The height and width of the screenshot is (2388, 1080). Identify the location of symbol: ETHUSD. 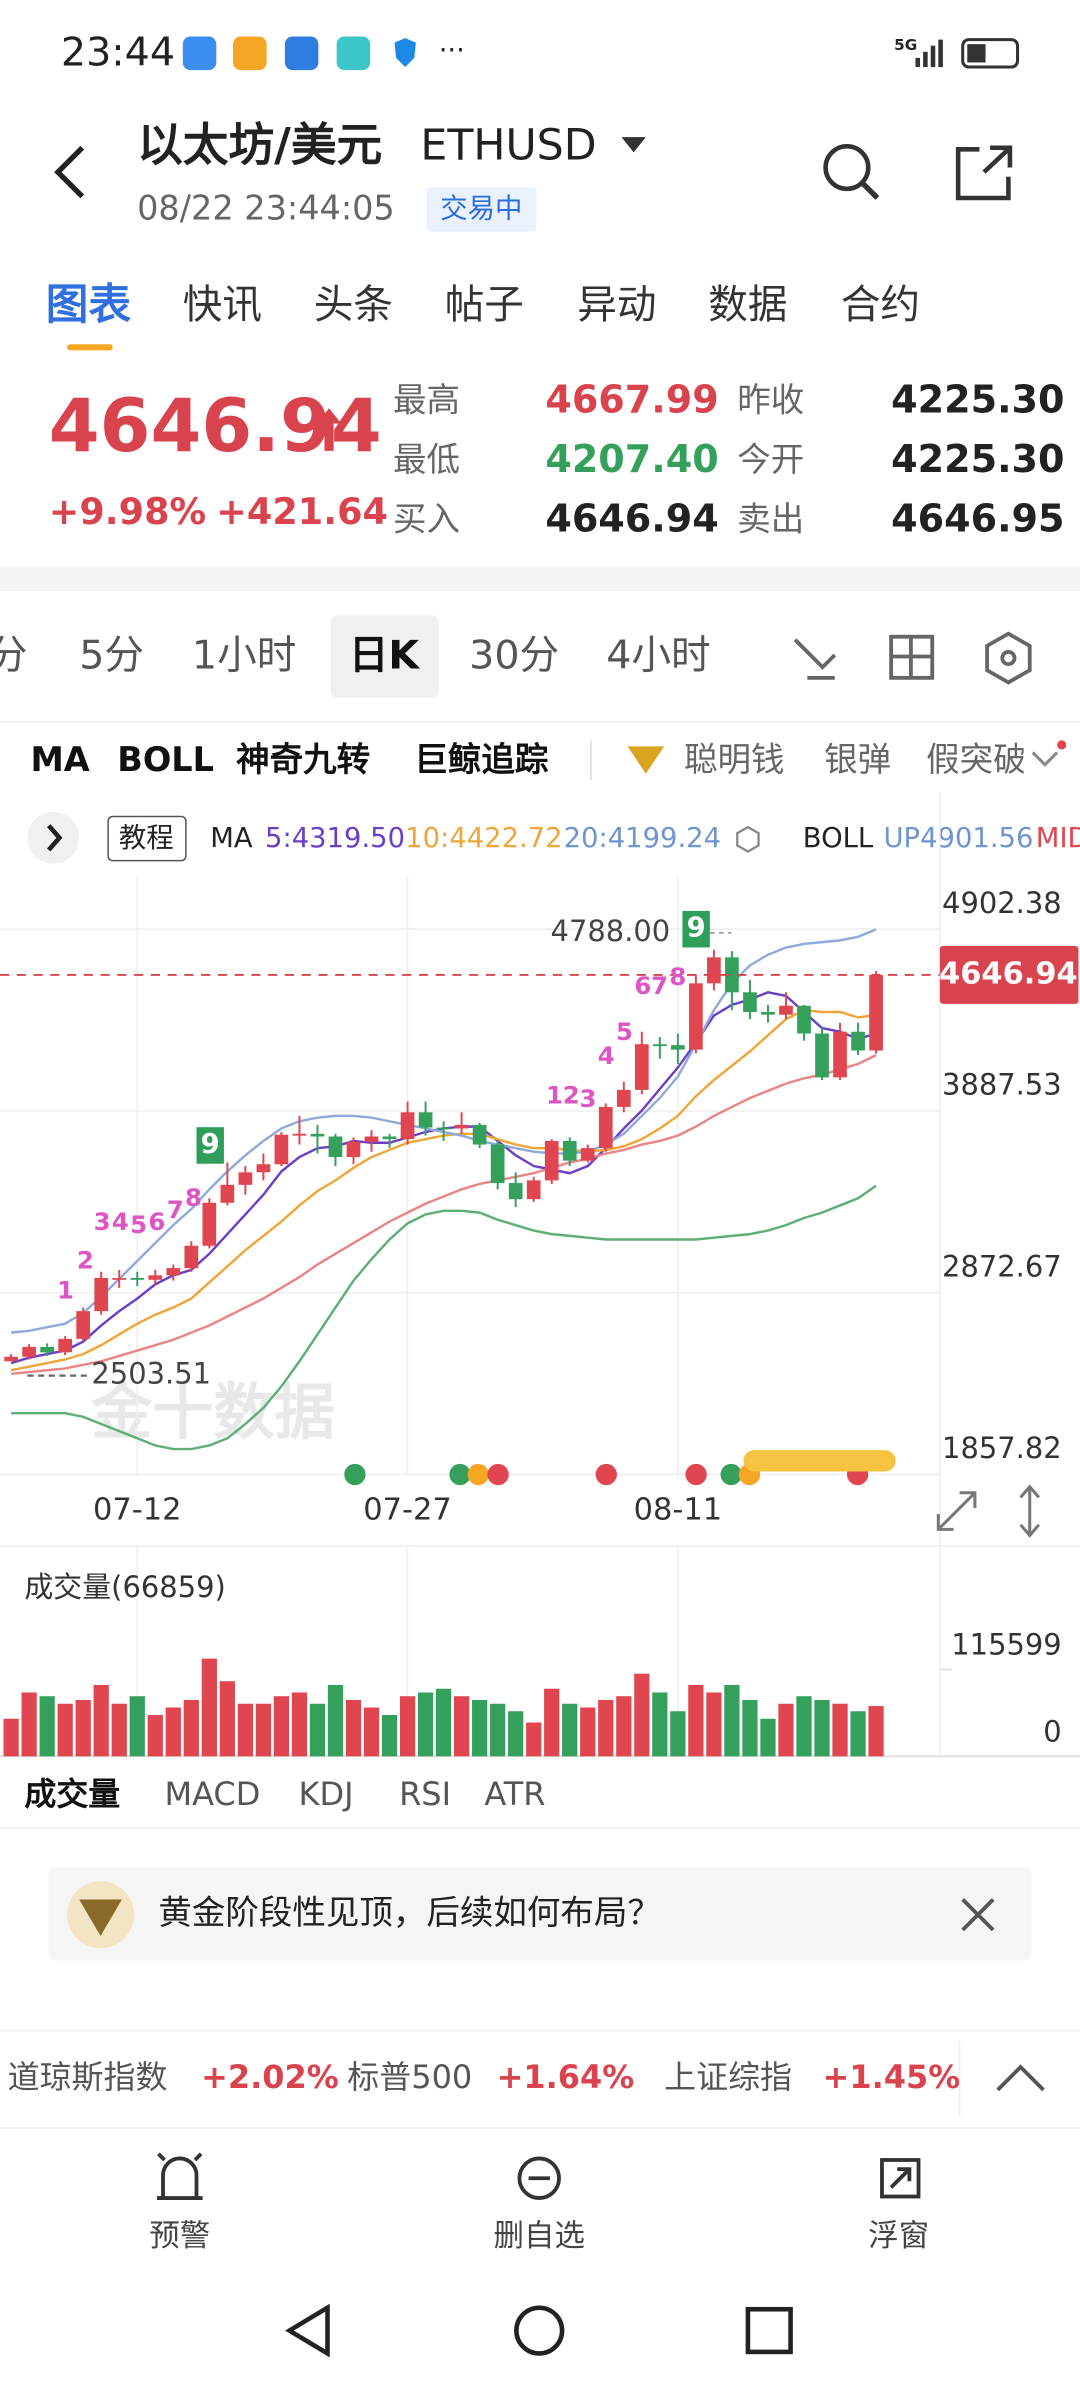
(508, 145).